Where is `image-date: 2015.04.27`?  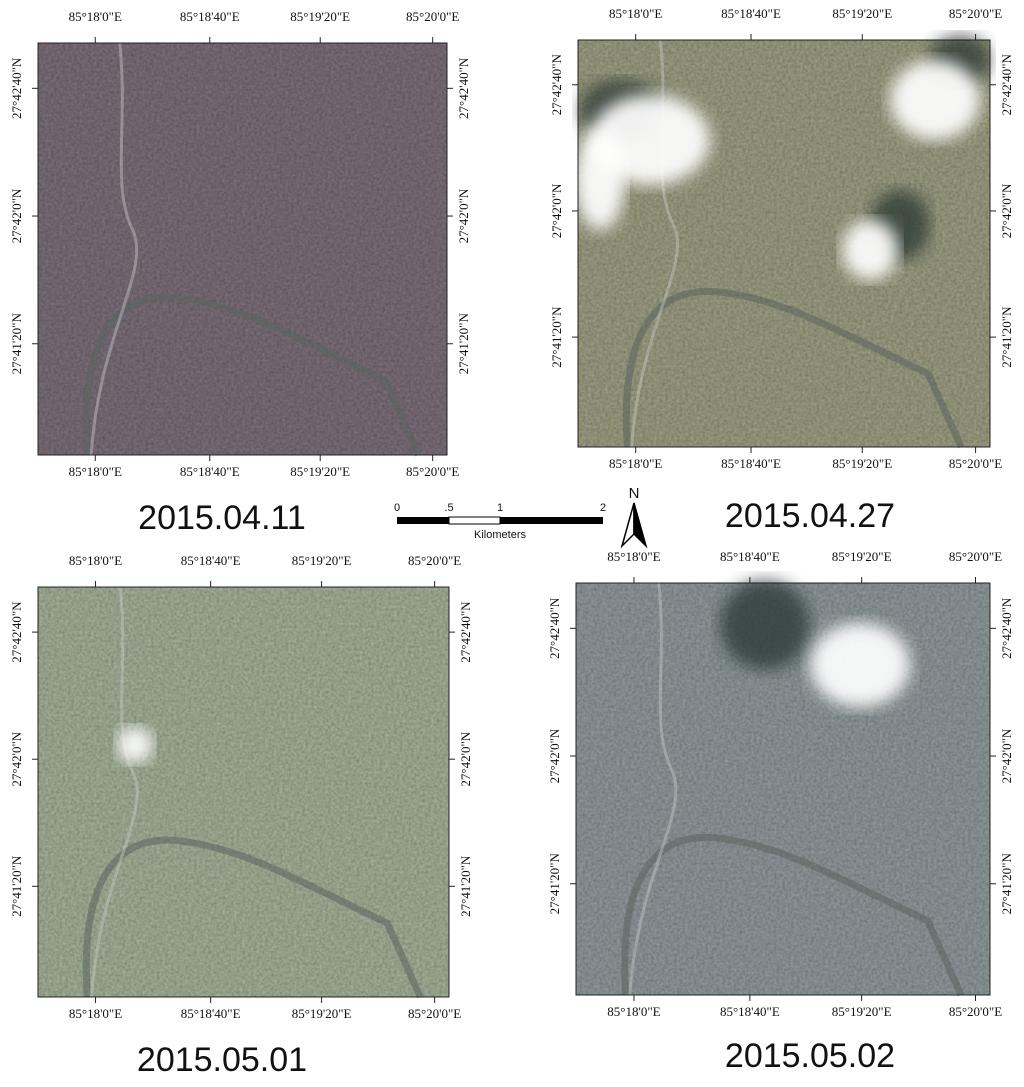 image-date: 2015.04.27 is located at coordinates (810, 516).